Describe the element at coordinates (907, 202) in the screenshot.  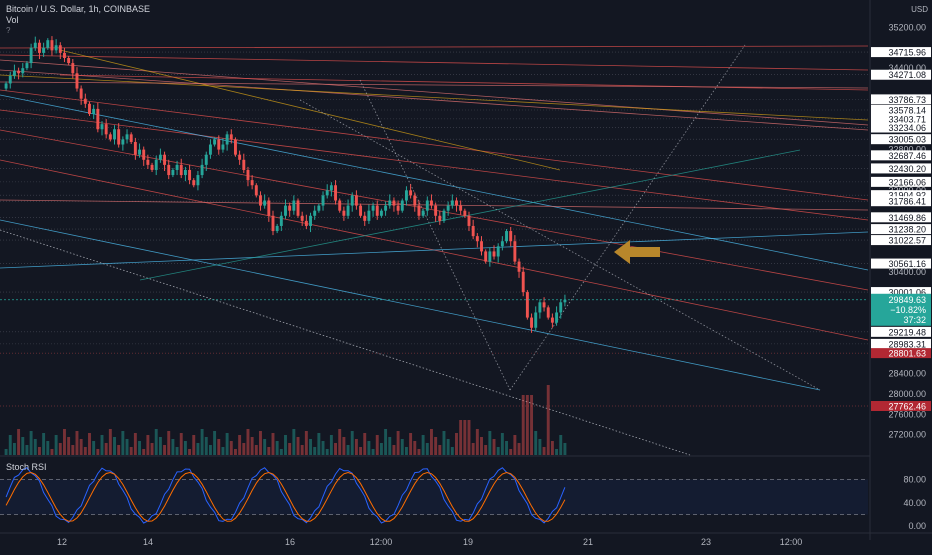
I see `price-tag: 31786.41` at that location.